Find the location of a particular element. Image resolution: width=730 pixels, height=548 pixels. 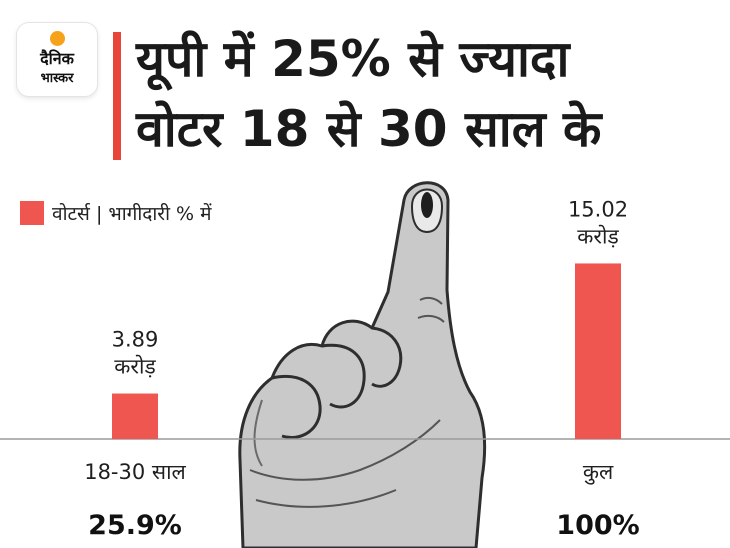

bar-value-number: 15.02 is located at coordinates (598, 209).